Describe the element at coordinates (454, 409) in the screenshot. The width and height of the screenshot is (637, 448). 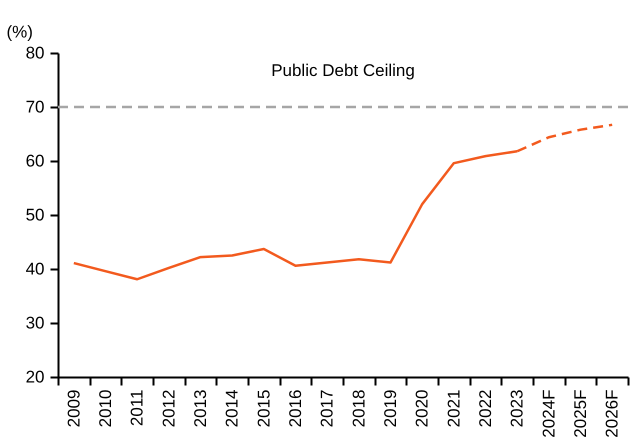
I see `x-tick-label: 2021` at that location.